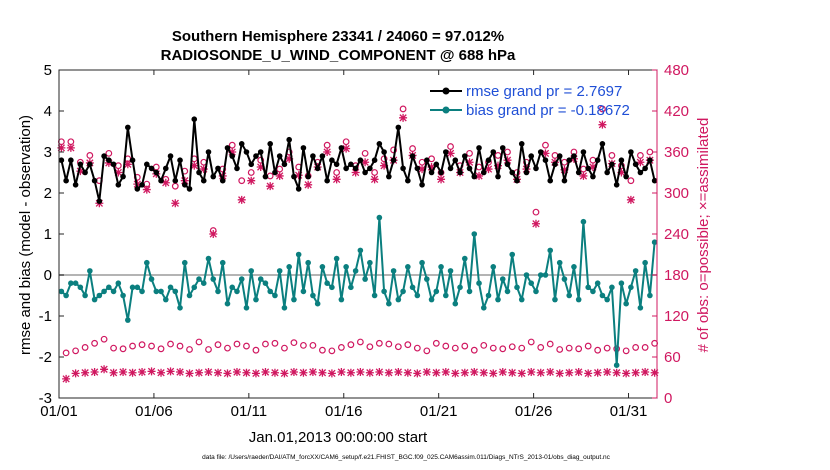  I want to click on y-left-tick-label: 1, so click(48, 234).